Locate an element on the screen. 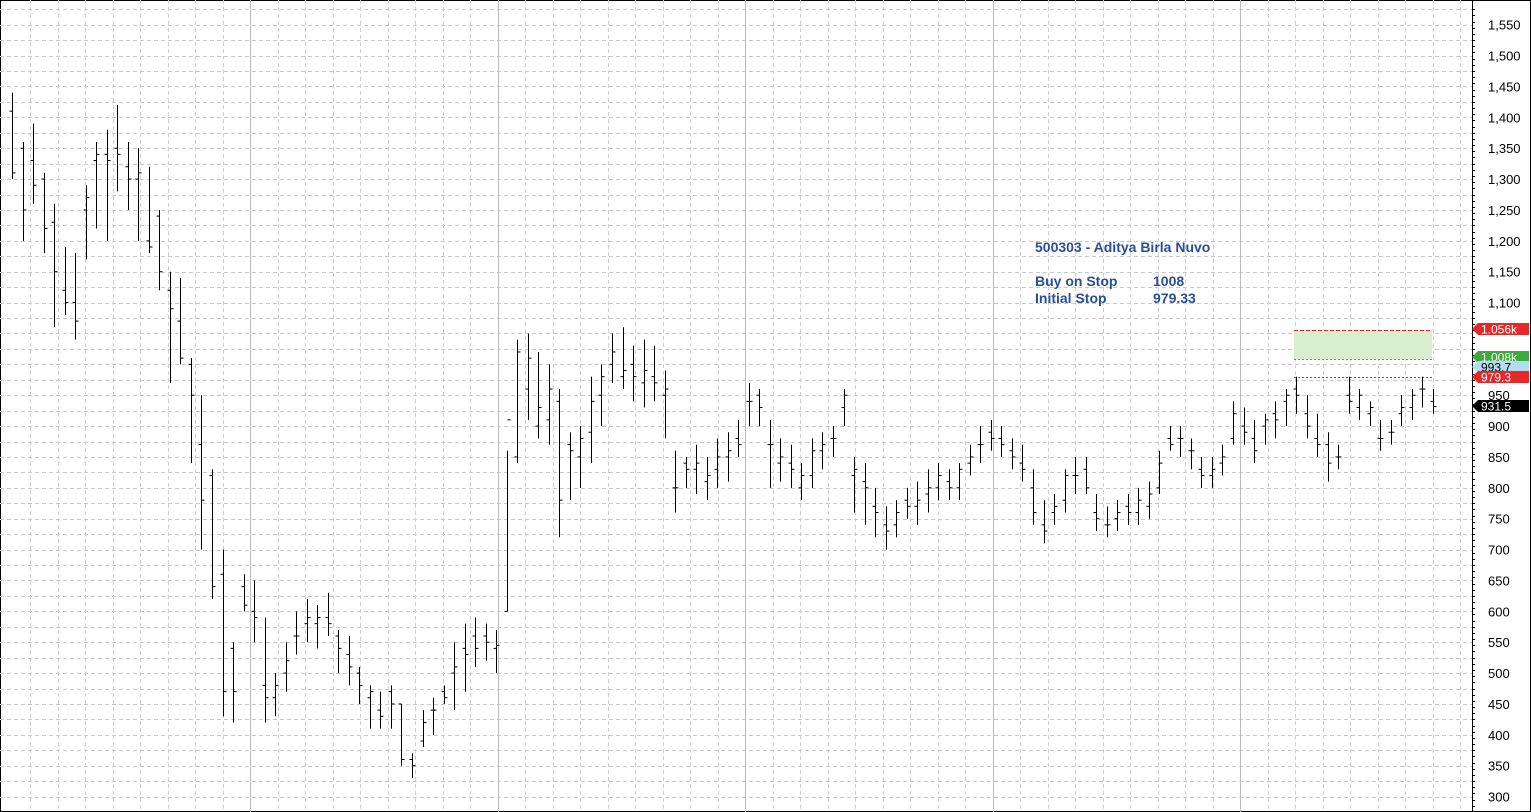 Image resolution: width=1531 pixels, height=812 pixels. level-label: 1.056k is located at coordinates (1499, 330).